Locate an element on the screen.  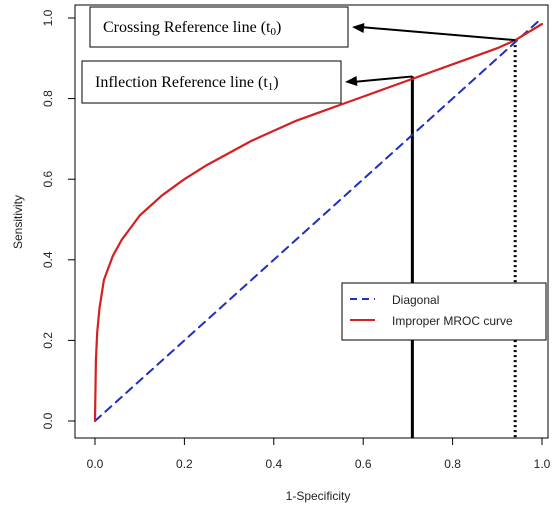
x-tick-label: 0.0 is located at coordinates (95, 464).